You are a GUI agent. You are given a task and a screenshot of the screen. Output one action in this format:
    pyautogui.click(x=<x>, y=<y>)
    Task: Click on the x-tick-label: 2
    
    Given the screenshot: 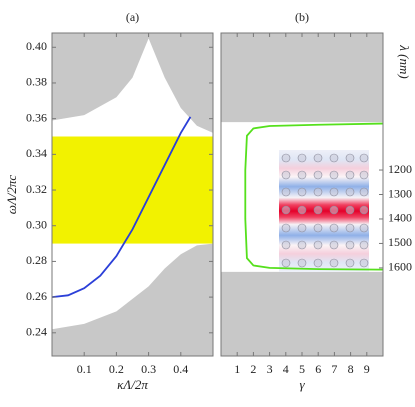 What is the action you would take?
    pyautogui.click(x=253, y=369)
    